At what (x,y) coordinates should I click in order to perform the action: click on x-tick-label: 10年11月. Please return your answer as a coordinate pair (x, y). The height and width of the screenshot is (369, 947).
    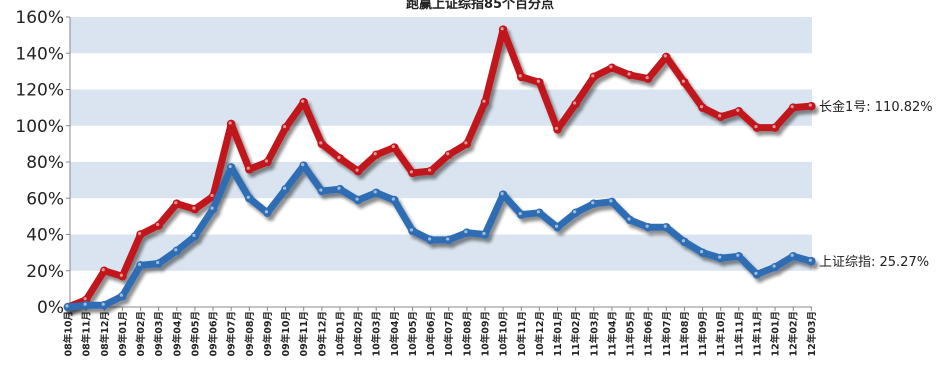
    Looking at the image, I should click on (522, 333).